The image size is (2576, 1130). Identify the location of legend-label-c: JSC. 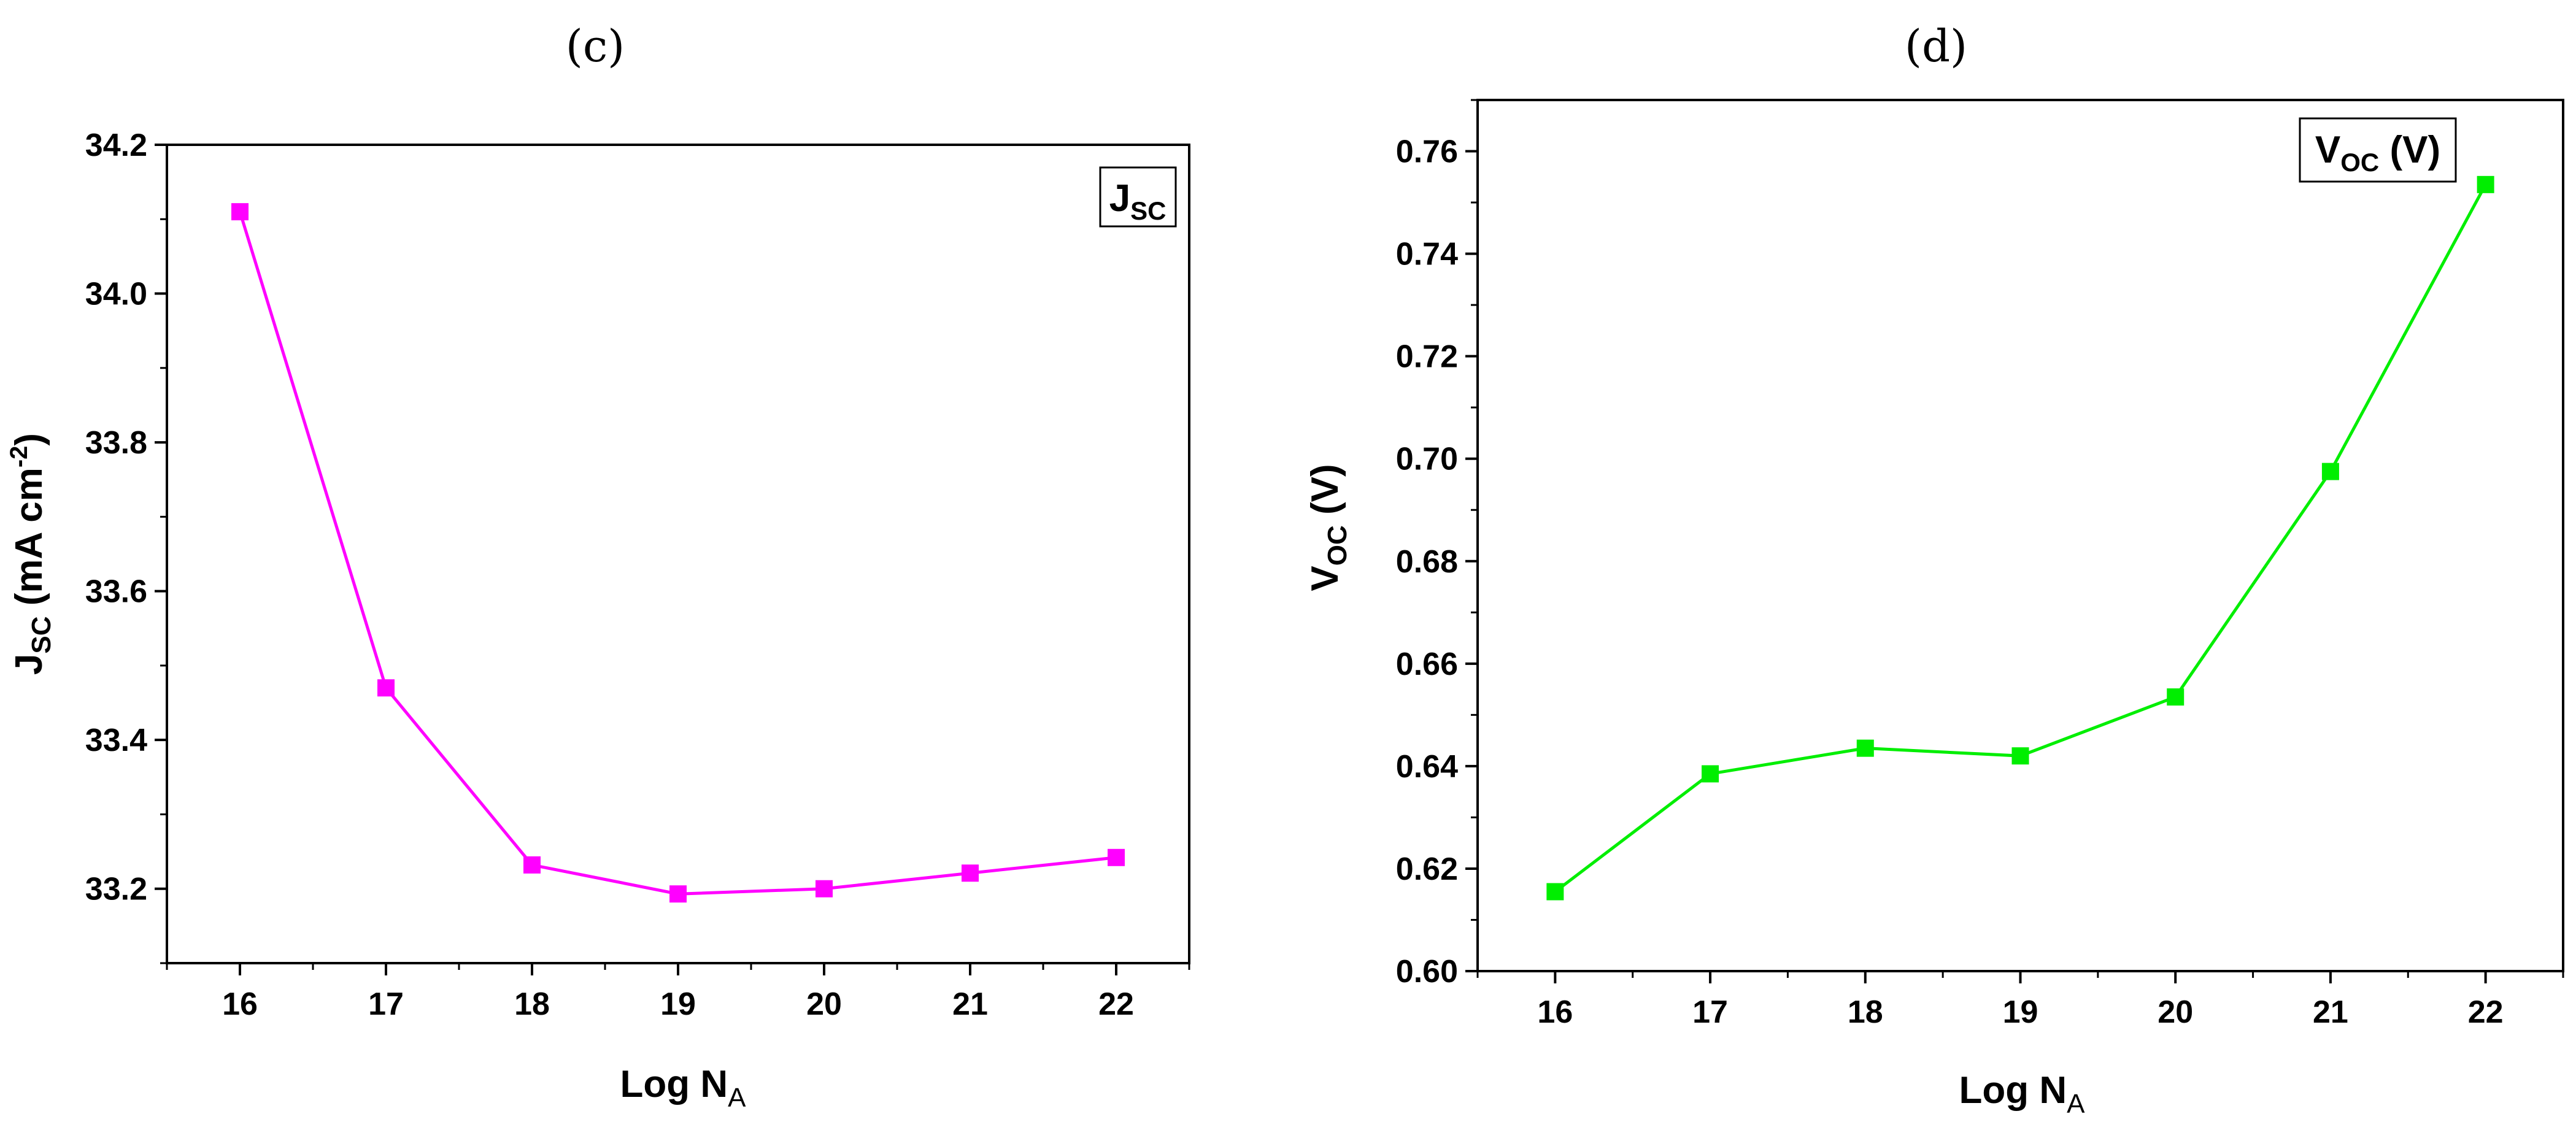
(1138, 201).